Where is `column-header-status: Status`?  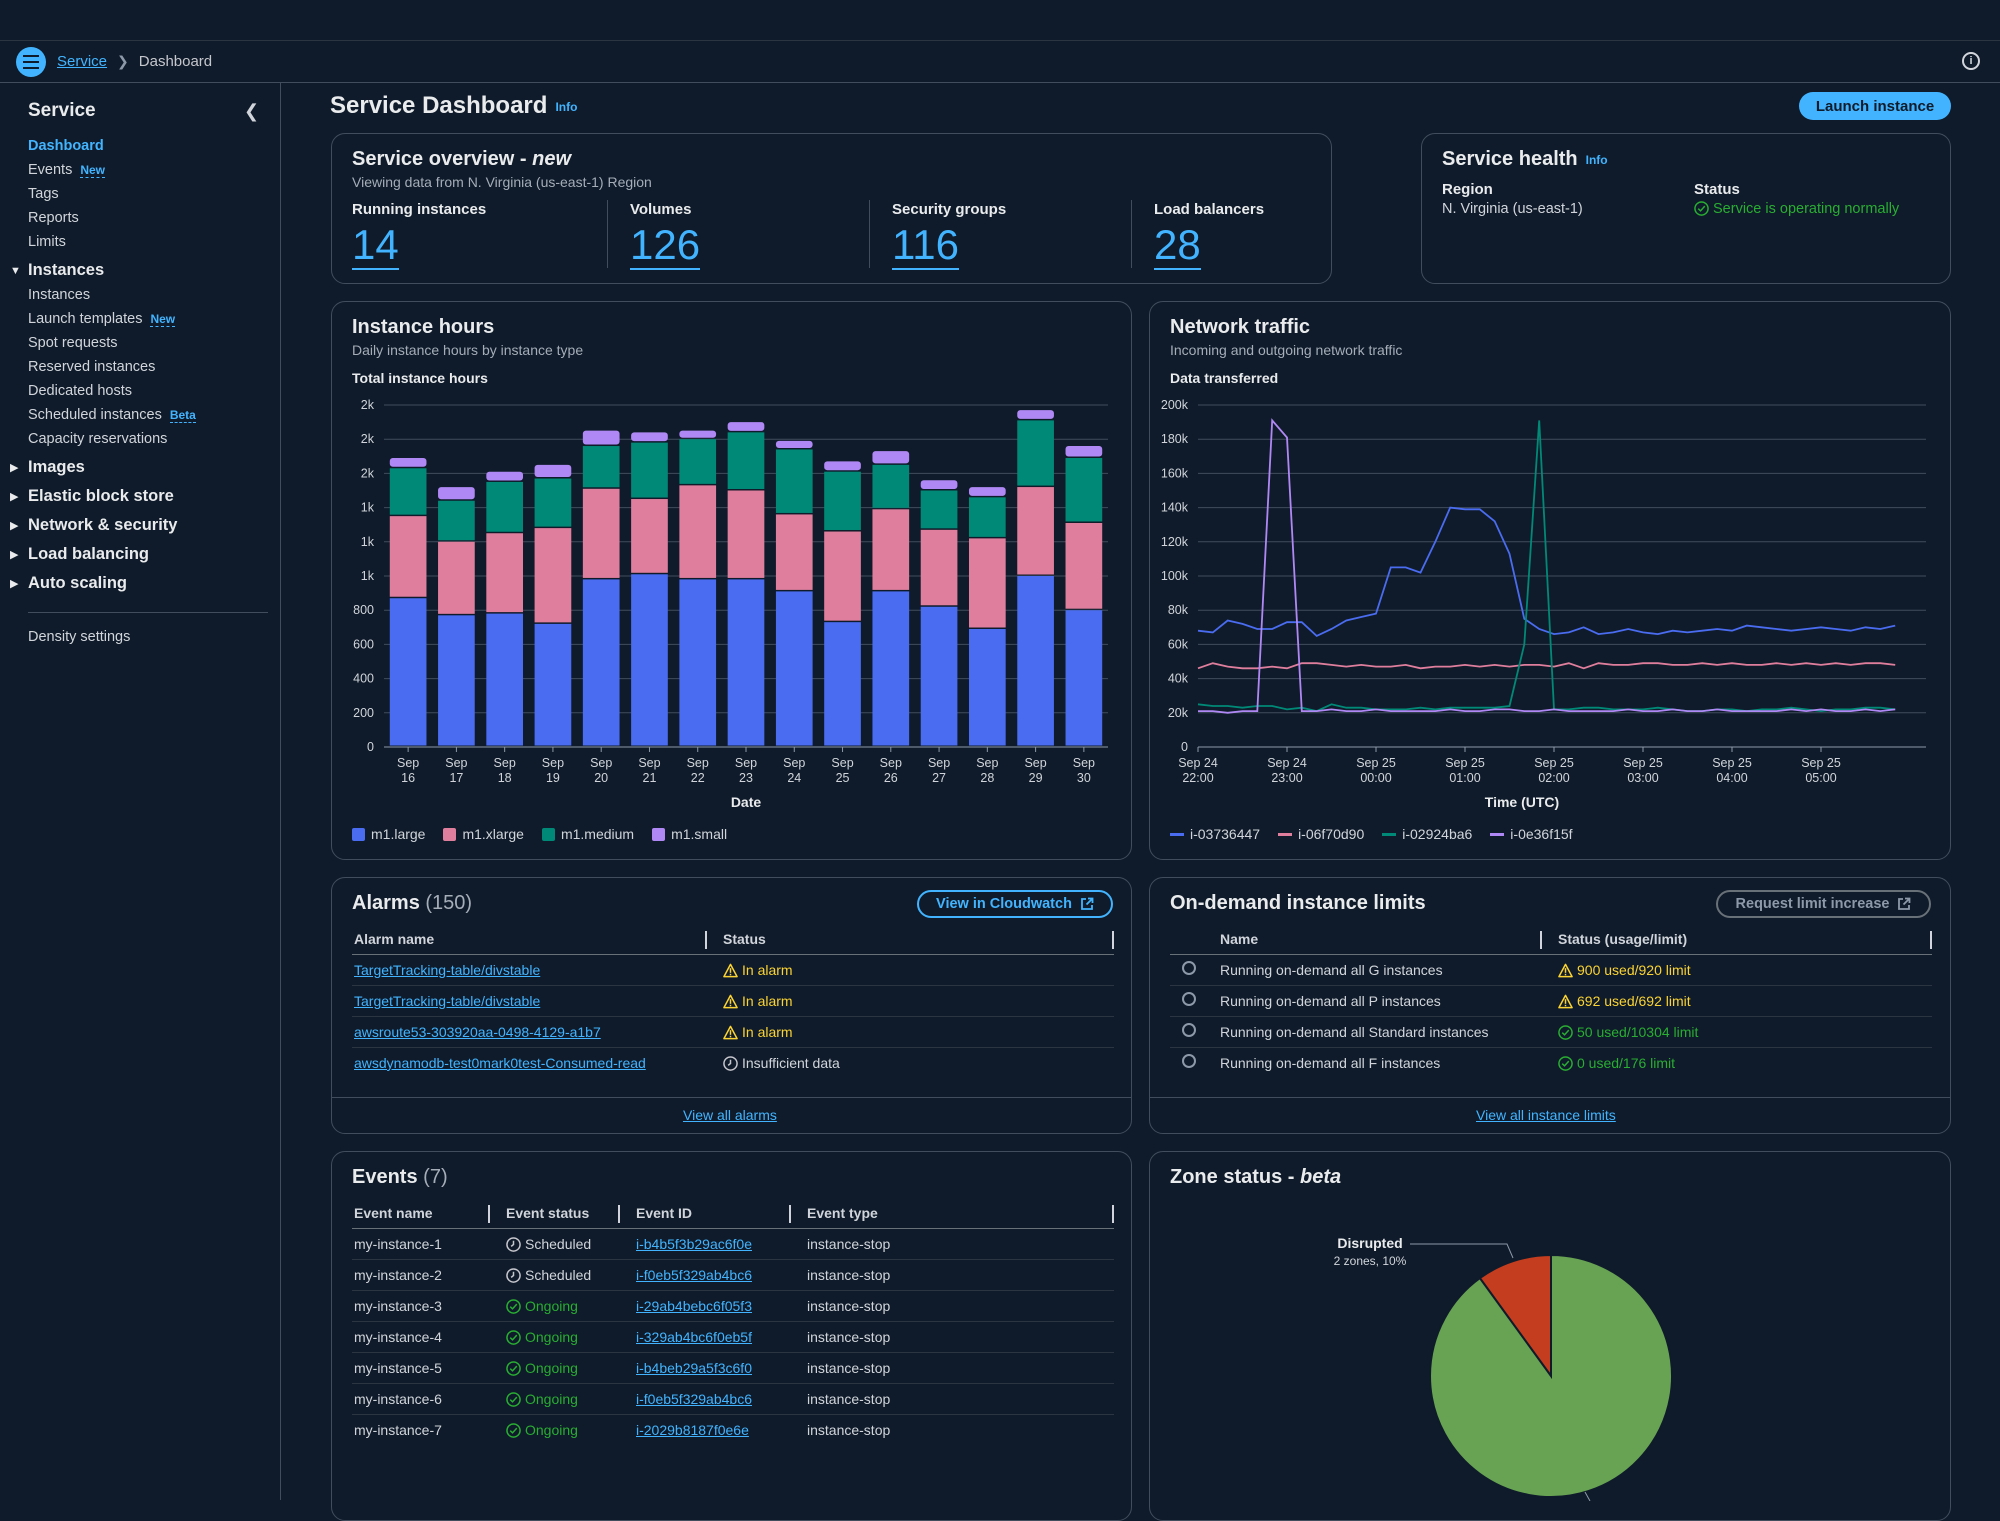 column-header-status: Status is located at coordinates (910, 939).